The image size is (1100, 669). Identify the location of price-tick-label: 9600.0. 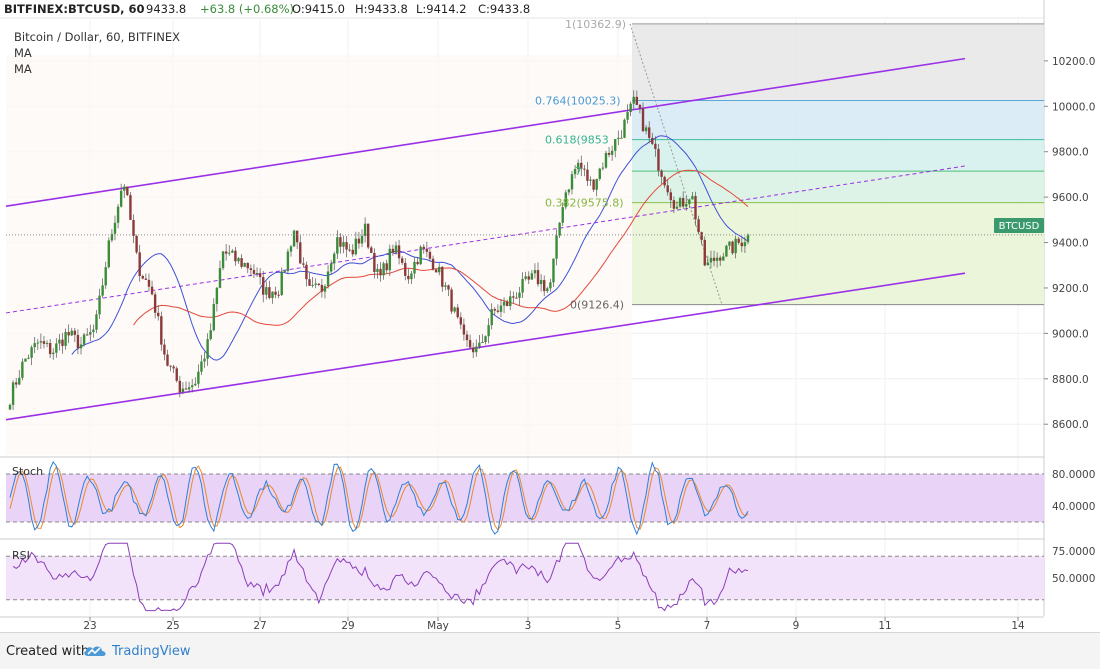
(1070, 198).